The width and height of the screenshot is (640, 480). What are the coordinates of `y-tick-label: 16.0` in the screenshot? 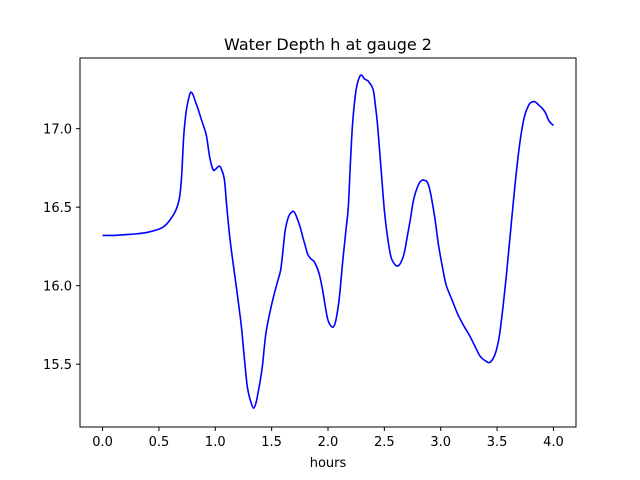 It's located at (57, 287).